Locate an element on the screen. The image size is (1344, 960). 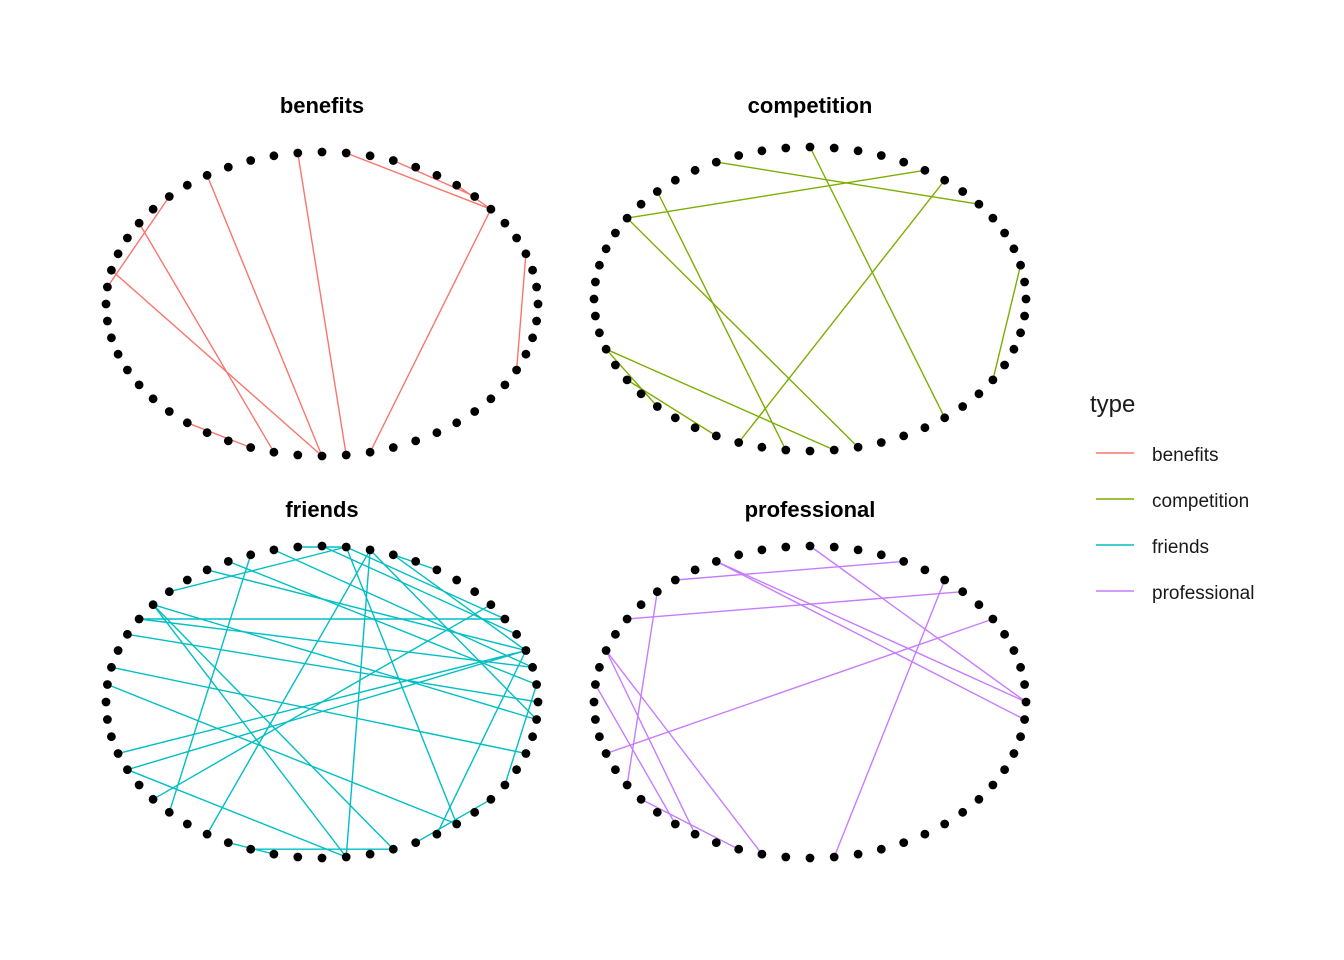
nodes-benefits is located at coordinates (322, 304).